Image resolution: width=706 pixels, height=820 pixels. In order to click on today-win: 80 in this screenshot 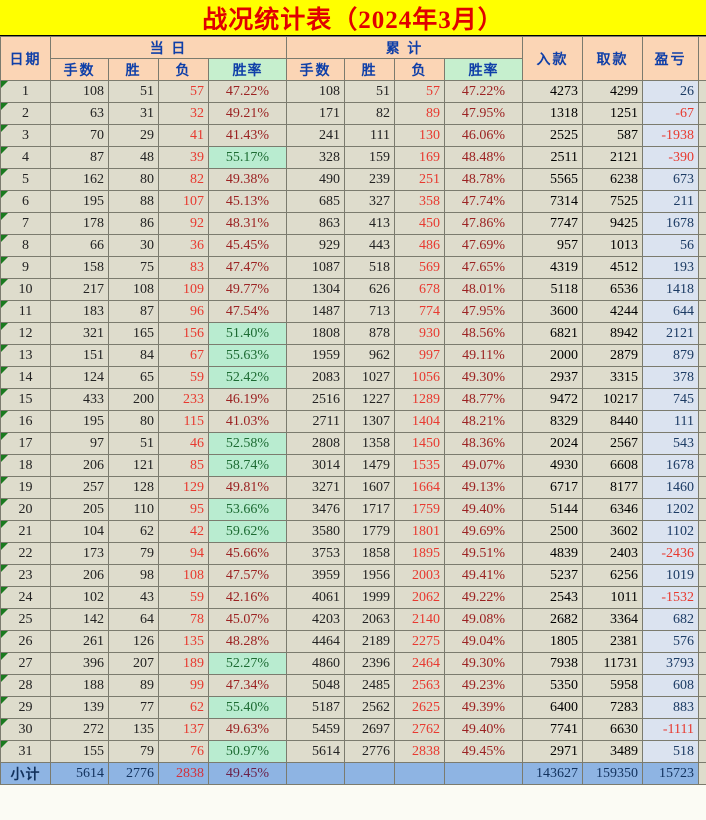, I will do `click(133, 179)`.